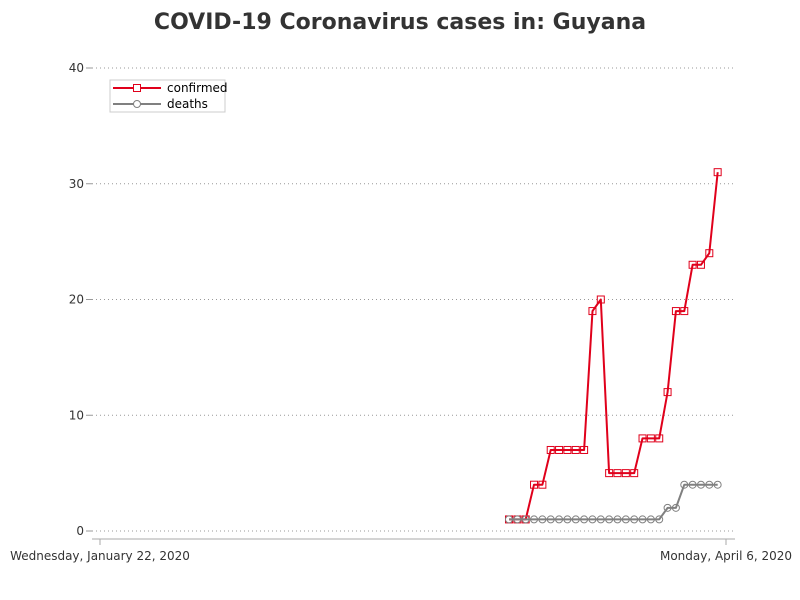 This screenshot has height=600, width=800. What do you see at coordinates (726, 556) in the screenshot?
I see `x-tick-label: Monday, April 6, 2020` at bounding box center [726, 556].